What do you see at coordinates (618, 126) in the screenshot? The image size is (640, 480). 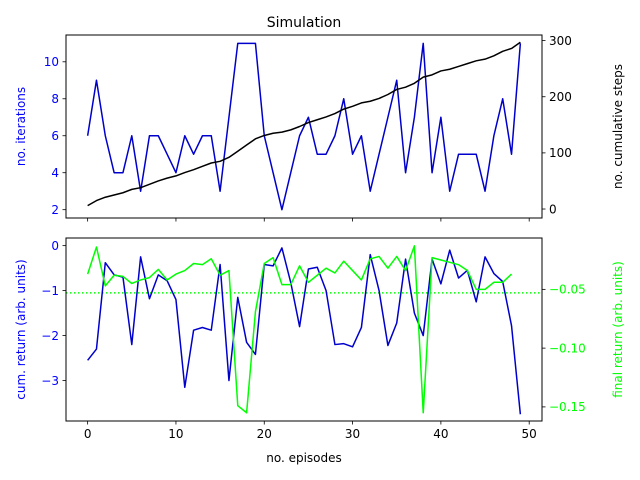 I see `top-right-axis-label: no. cumulative steps` at bounding box center [618, 126].